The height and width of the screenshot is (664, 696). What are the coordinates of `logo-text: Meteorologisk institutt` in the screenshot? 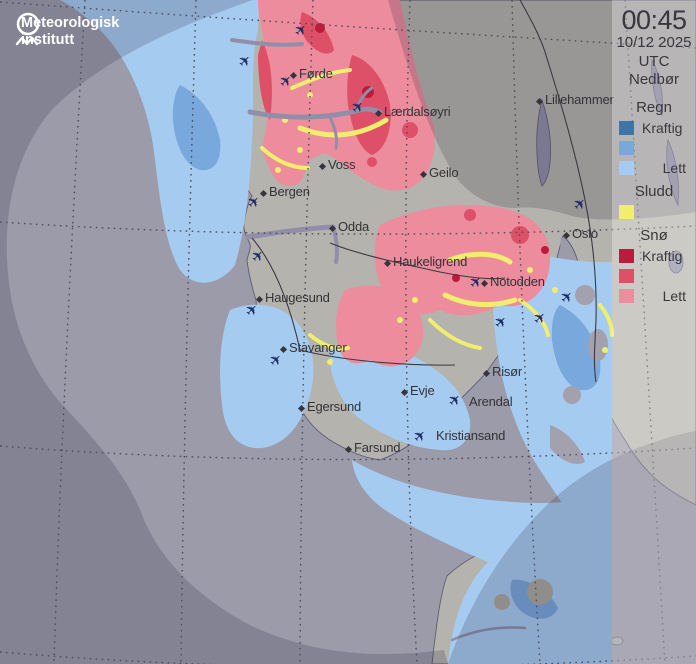 It's located at (70, 29).